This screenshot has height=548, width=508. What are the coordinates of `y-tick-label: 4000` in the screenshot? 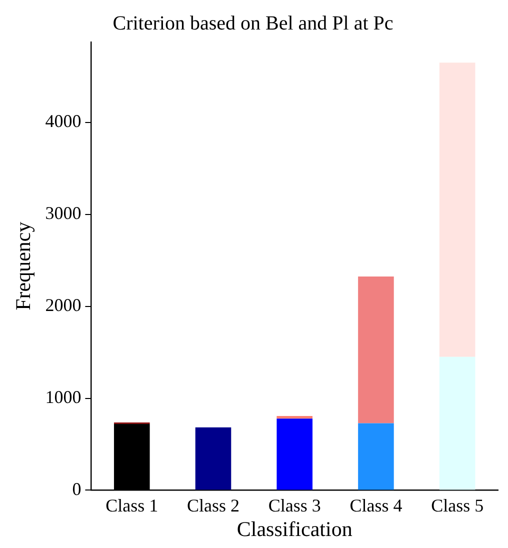 It's located at (63, 121).